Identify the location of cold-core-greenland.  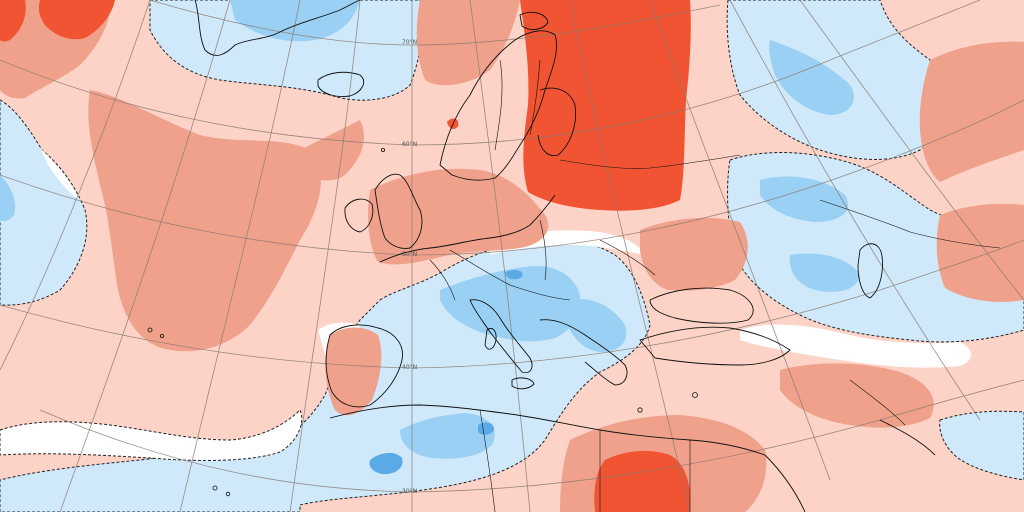
(295, 21).